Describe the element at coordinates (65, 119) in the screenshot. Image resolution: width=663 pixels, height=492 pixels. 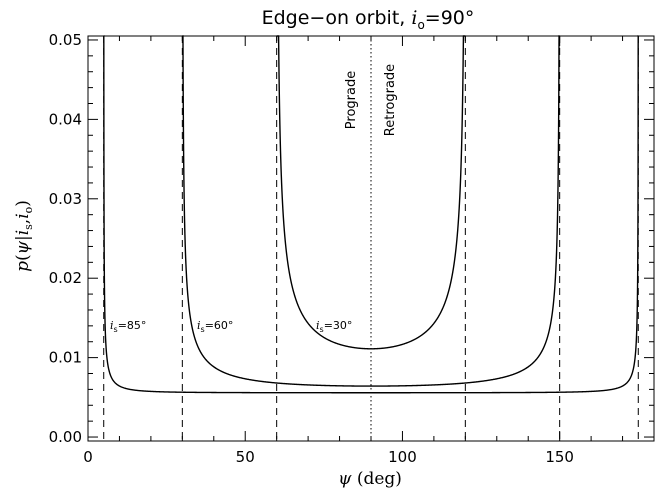
I see `y-tick-label: 0.04` at that location.